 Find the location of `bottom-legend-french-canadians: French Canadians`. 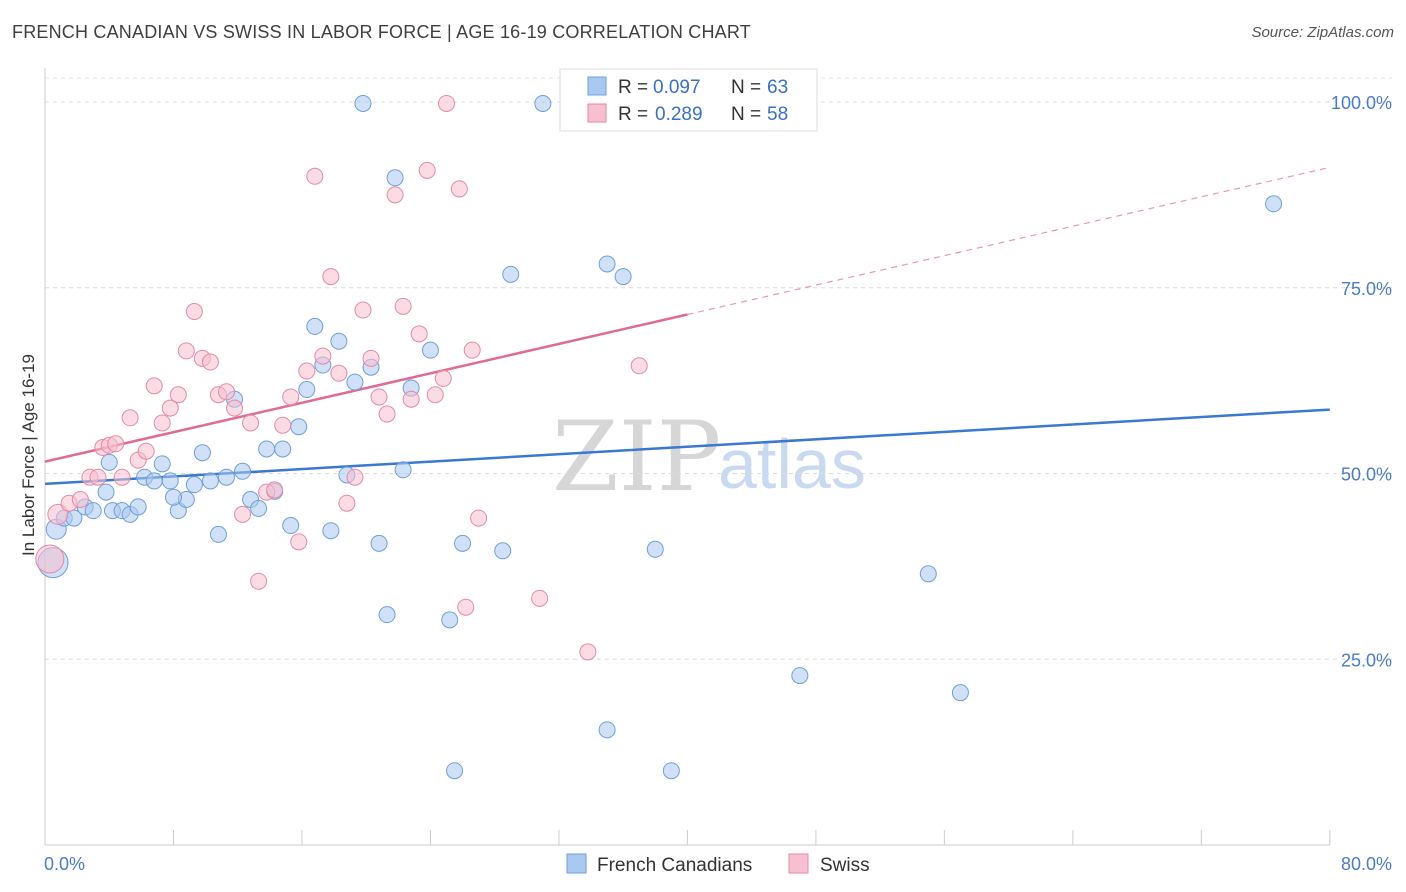

bottom-legend-french-canadians: French Canadians is located at coordinates (674, 865).